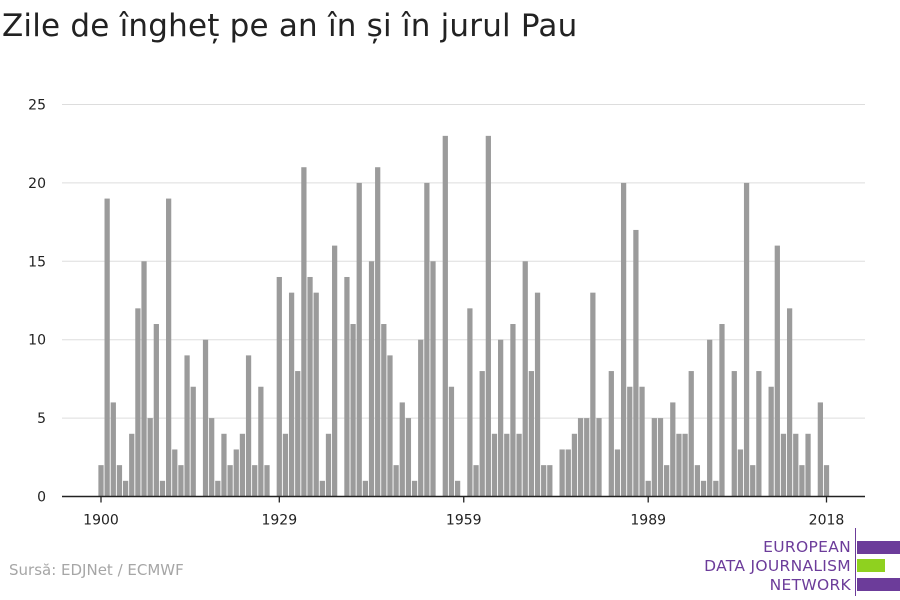 The height and width of the screenshot is (600, 900). I want to click on bar-1910, so click(162, 488).